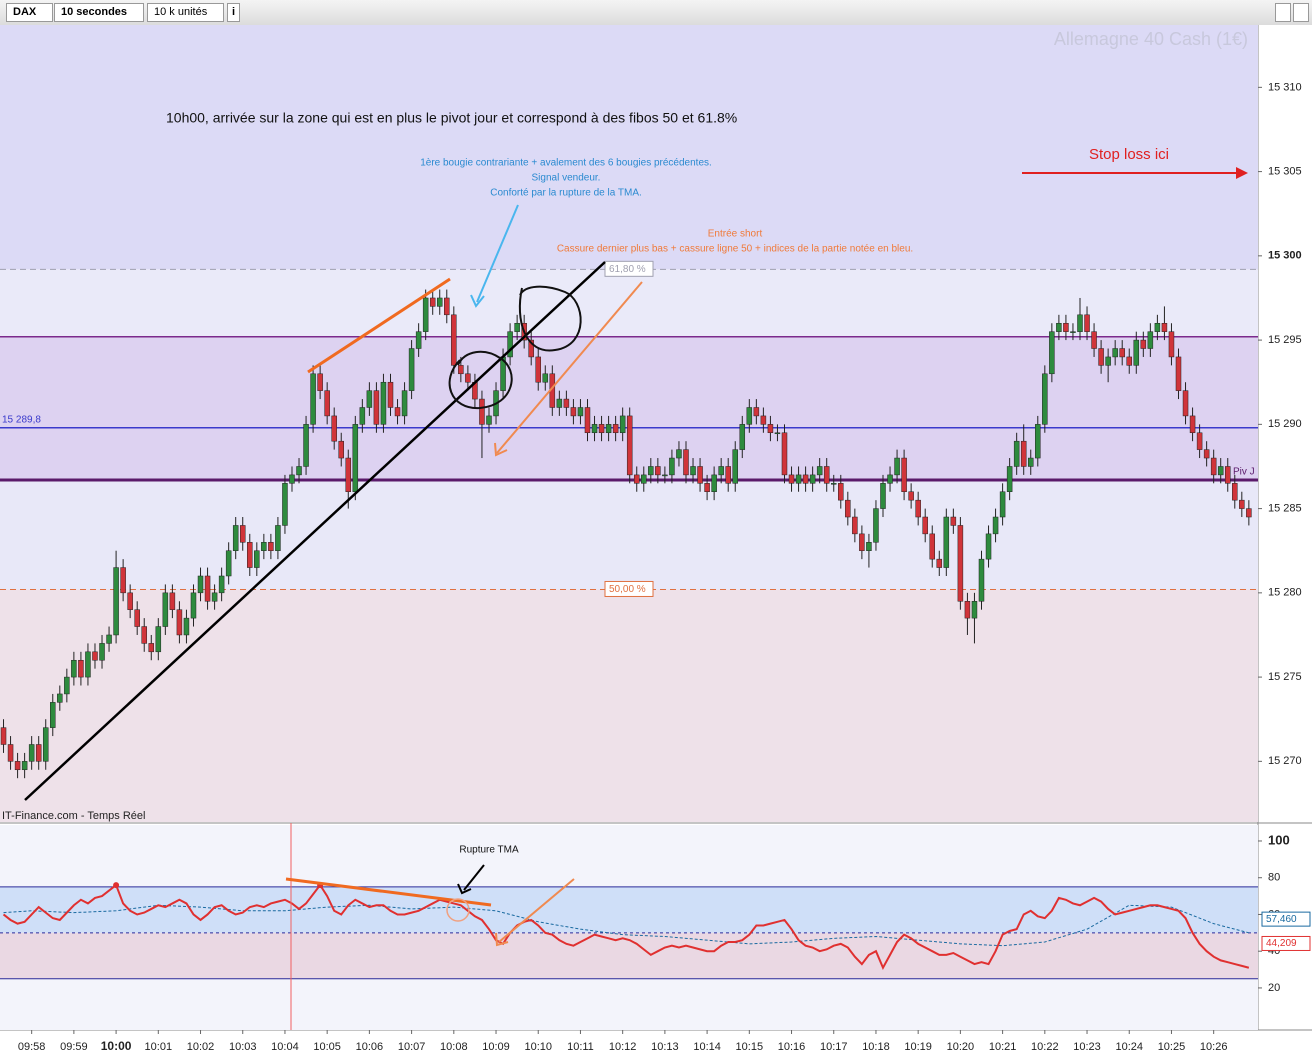 This screenshot has width=1312, height=1056. I want to click on value-marker, so click(1286, 943).